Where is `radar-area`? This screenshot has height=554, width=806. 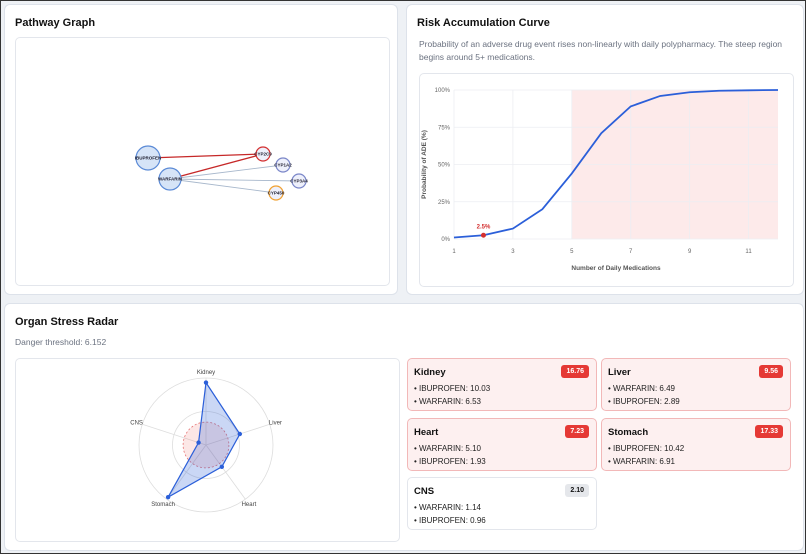 radar-area is located at coordinates (203, 439).